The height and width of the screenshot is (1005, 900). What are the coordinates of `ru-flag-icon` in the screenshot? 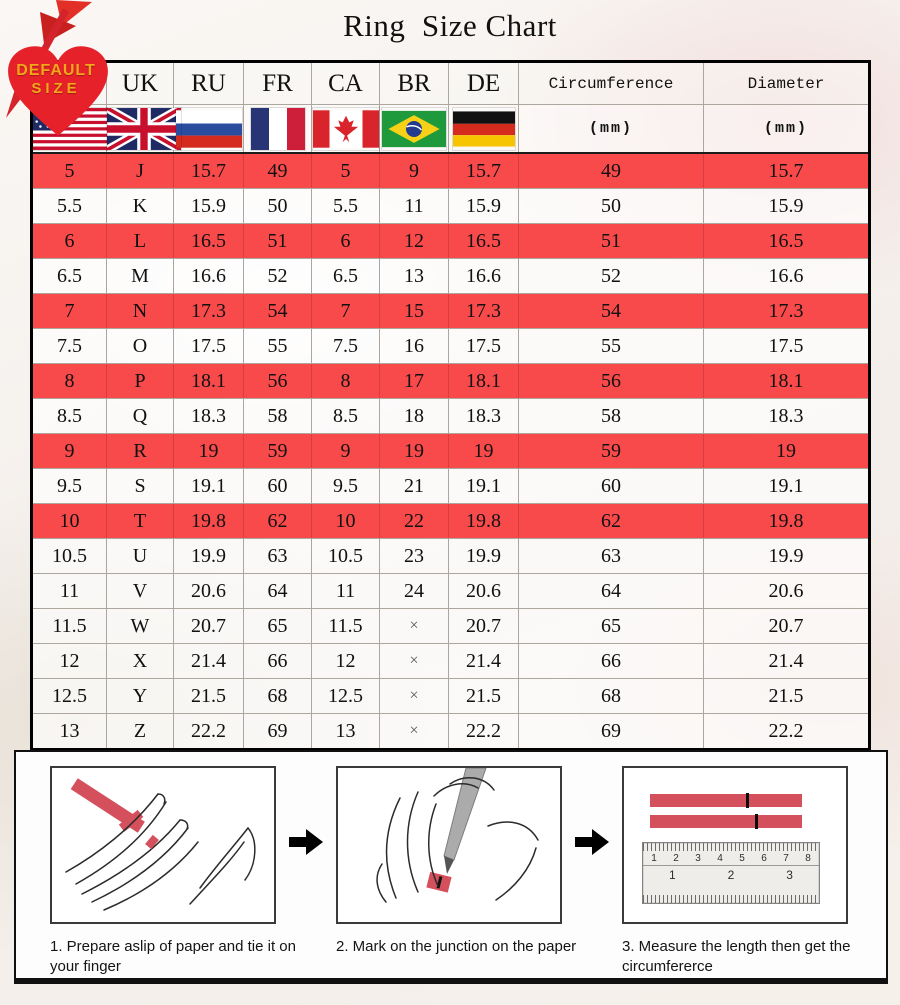 It's located at (208, 129).